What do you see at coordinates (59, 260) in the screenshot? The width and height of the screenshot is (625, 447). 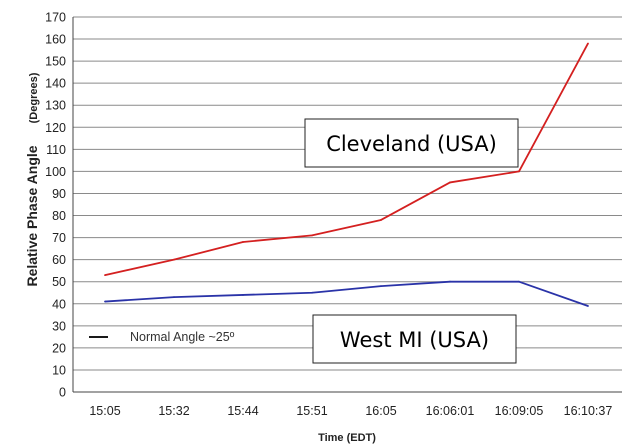 I see `y-tick-label: 60` at bounding box center [59, 260].